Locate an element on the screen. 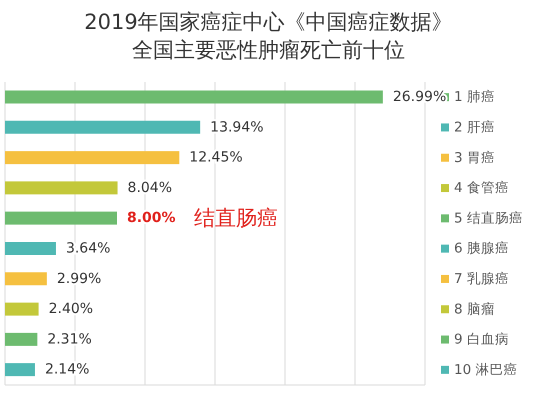  y-tick-label: 6 胰腺癌 is located at coordinates (481, 248).